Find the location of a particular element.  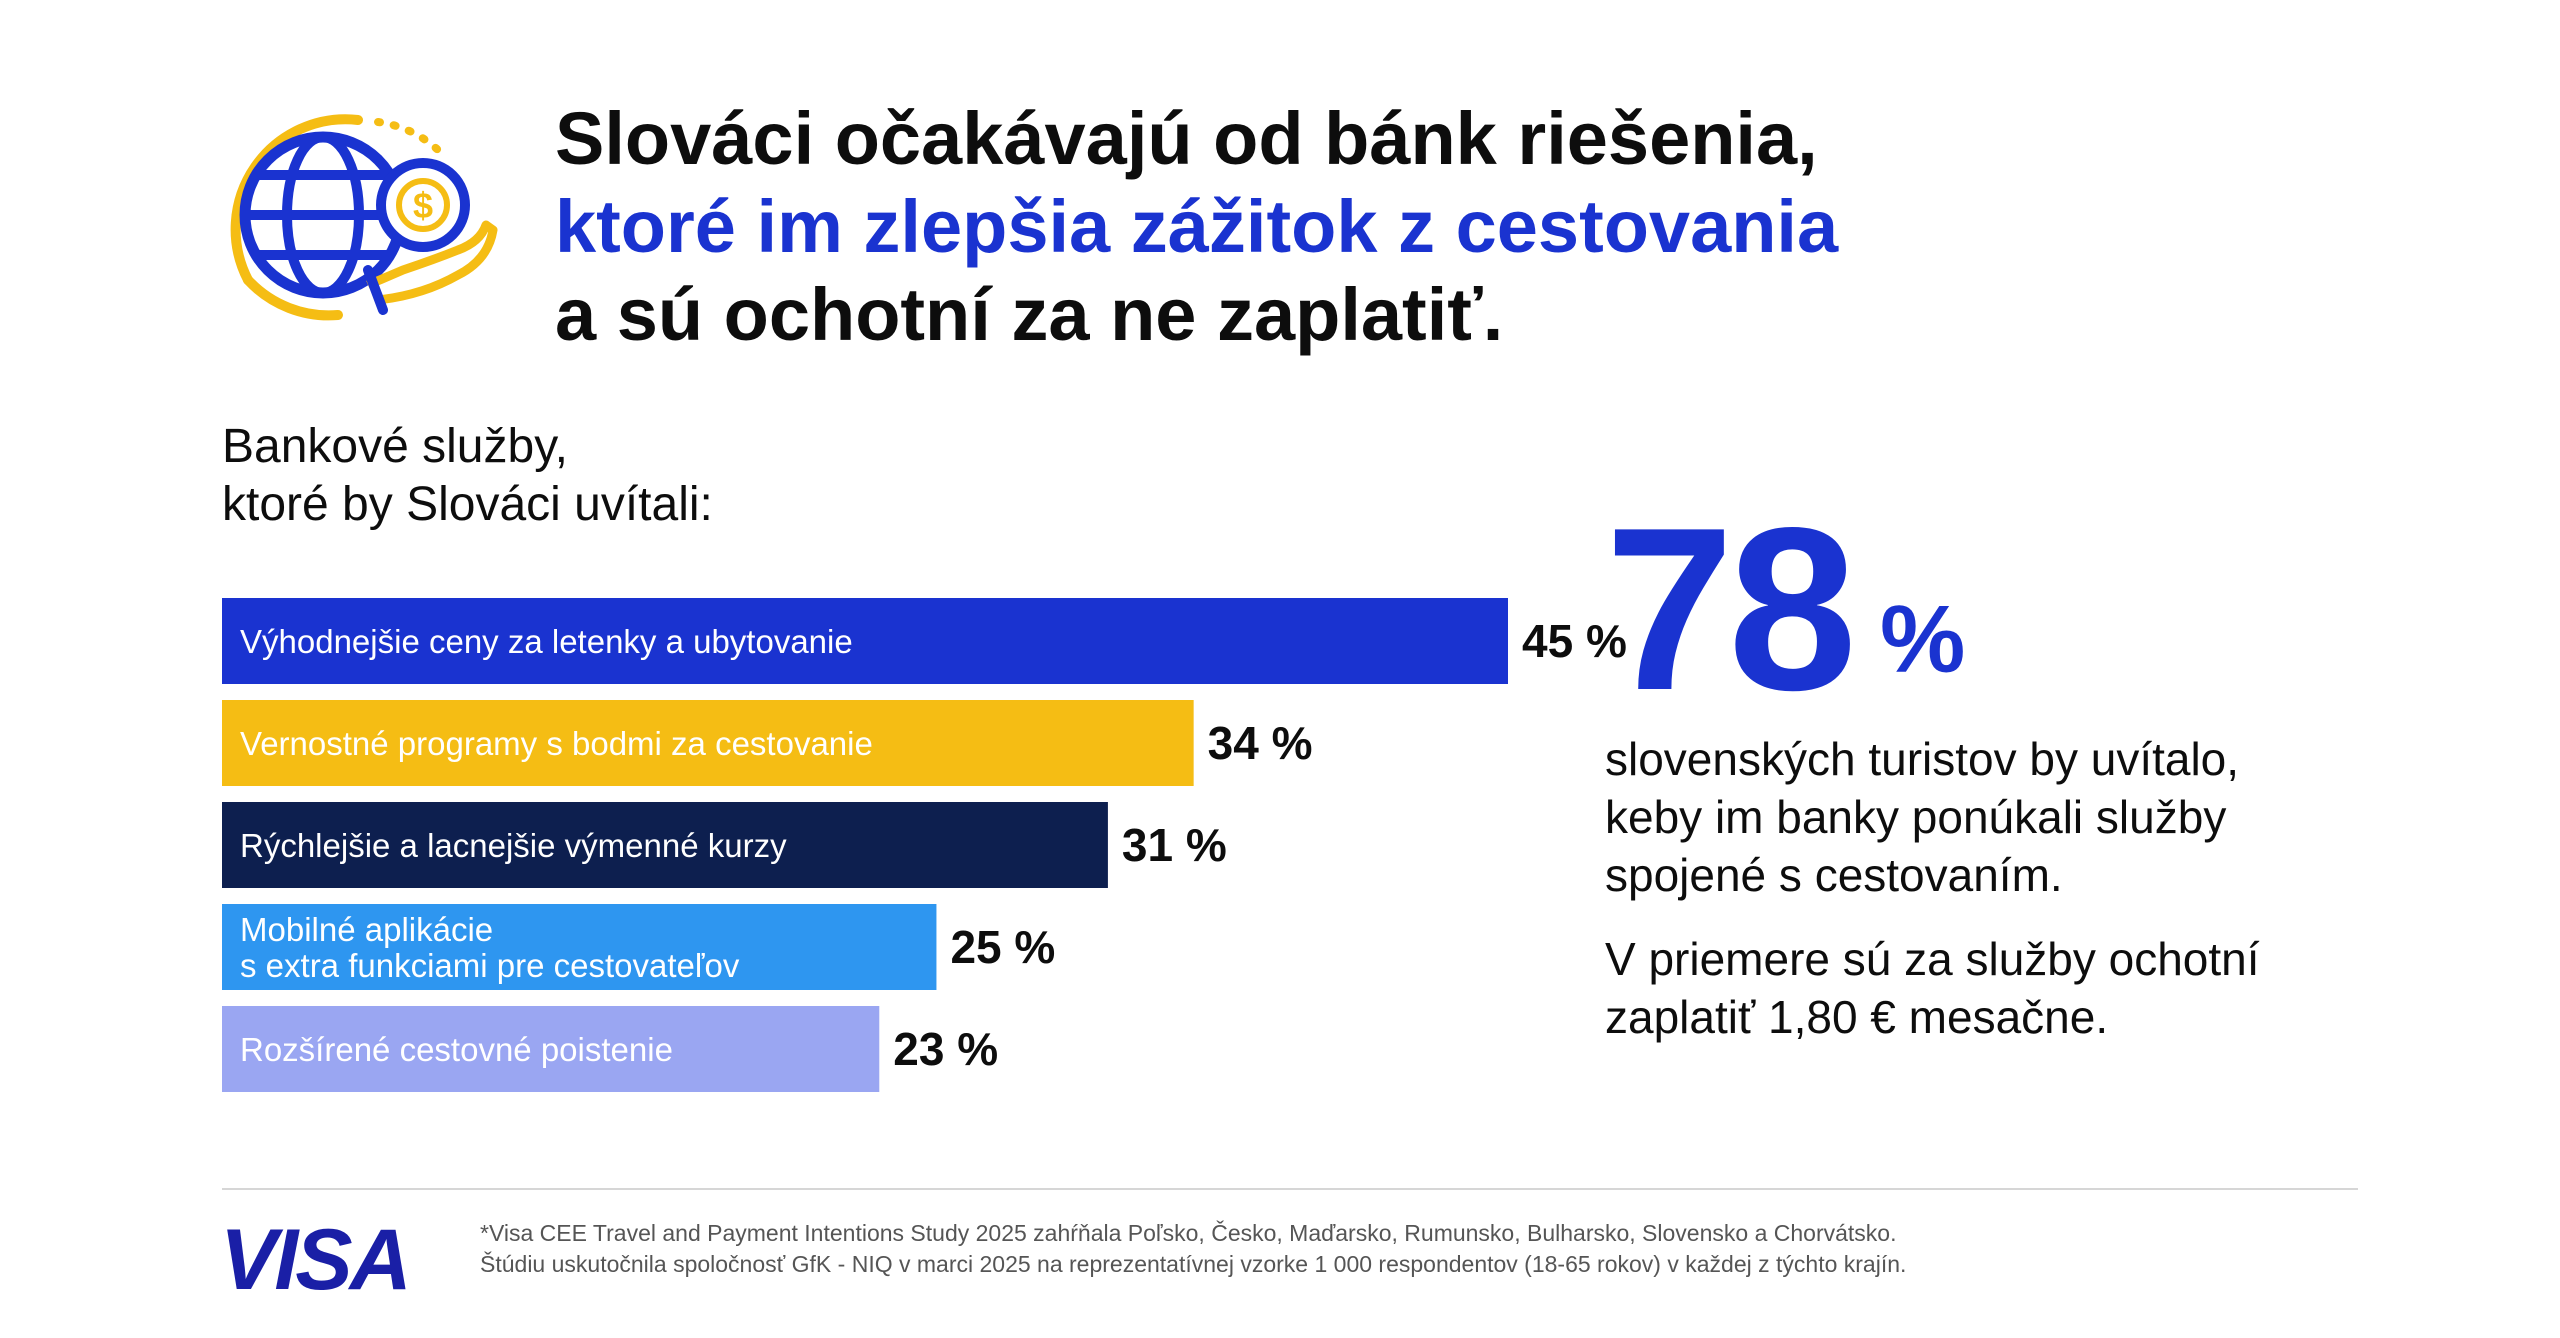

globe-coin-hand-icon: $ is located at coordinates (364, 217).